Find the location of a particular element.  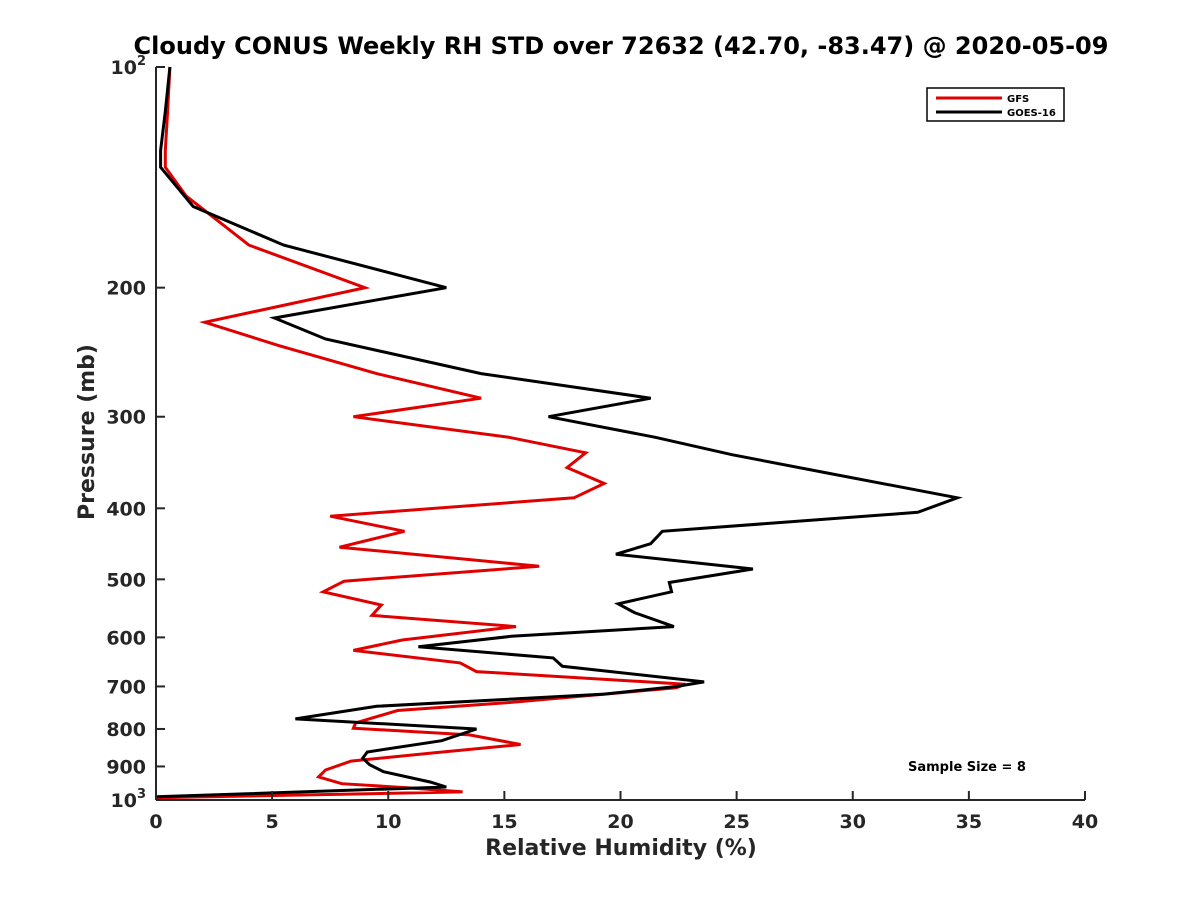

x-tick-label: 30 is located at coordinates (853, 822).